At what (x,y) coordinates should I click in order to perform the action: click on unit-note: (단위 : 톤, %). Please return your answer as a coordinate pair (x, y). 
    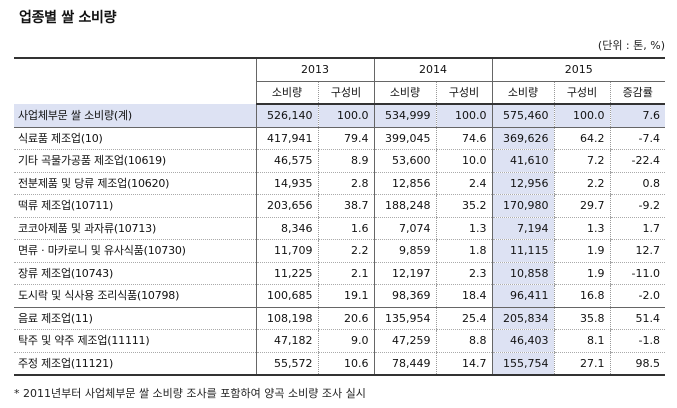
    Looking at the image, I should click on (631, 45).